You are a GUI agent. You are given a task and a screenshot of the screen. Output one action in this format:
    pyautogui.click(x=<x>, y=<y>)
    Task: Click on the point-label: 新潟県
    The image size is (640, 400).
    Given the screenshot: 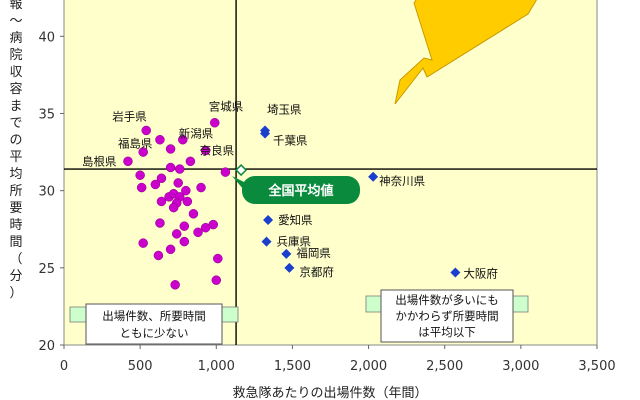 What is the action you would take?
    pyautogui.click(x=196, y=134)
    